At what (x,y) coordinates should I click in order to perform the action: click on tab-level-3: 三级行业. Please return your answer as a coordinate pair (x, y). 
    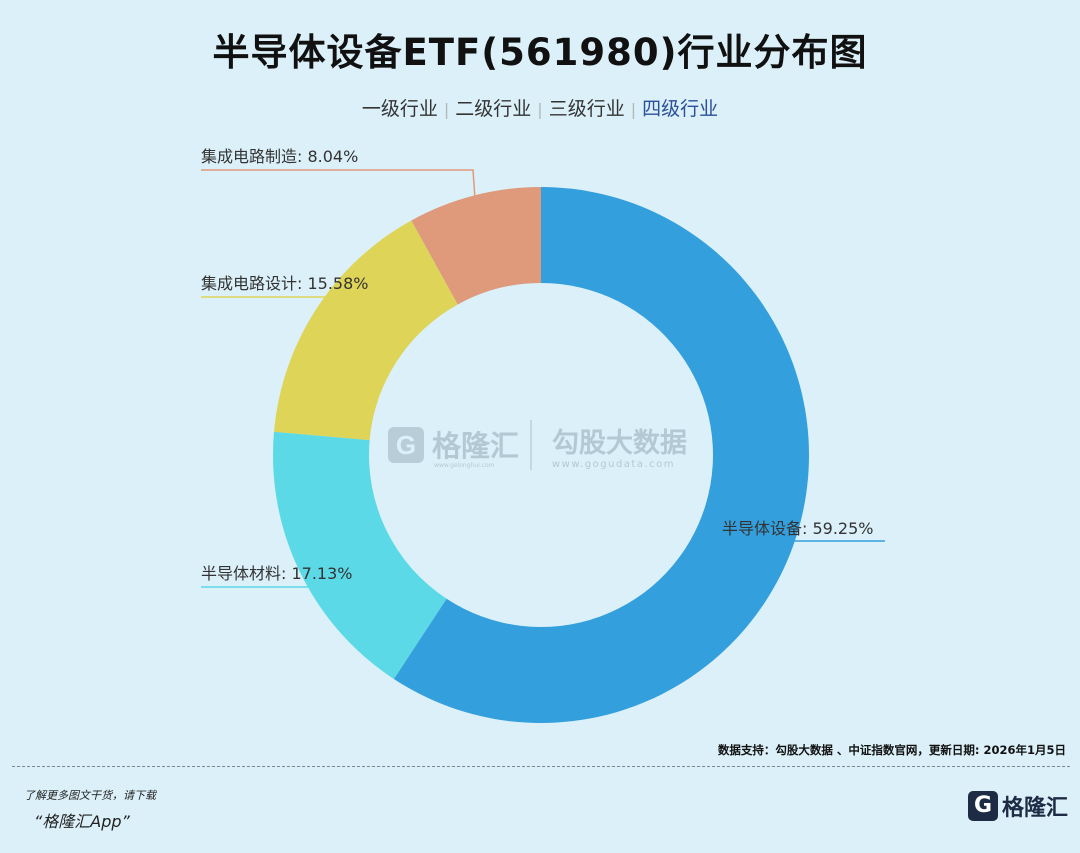
    Looking at the image, I should click on (586, 109).